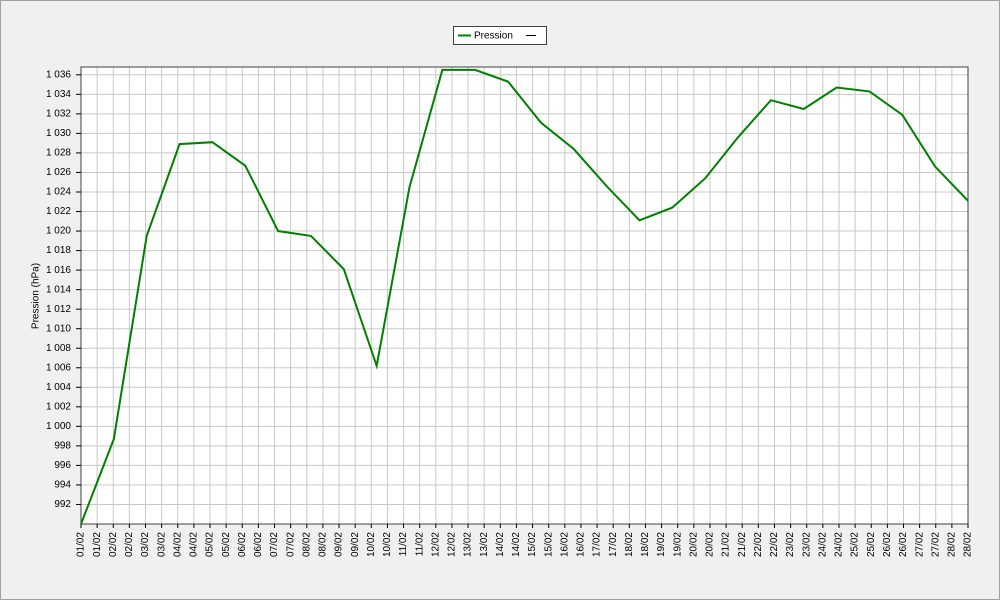  Describe the element at coordinates (58, 289) in the screenshot. I see `y-tick-label: 1 014` at that location.